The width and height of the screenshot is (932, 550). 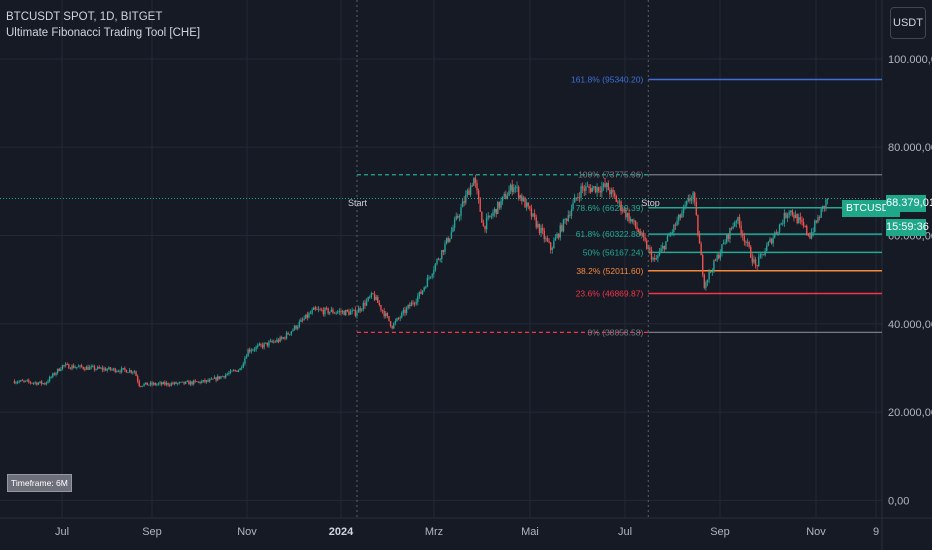 What do you see at coordinates (650, 203) in the screenshot?
I see `stop-label: Stop` at bounding box center [650, 203].